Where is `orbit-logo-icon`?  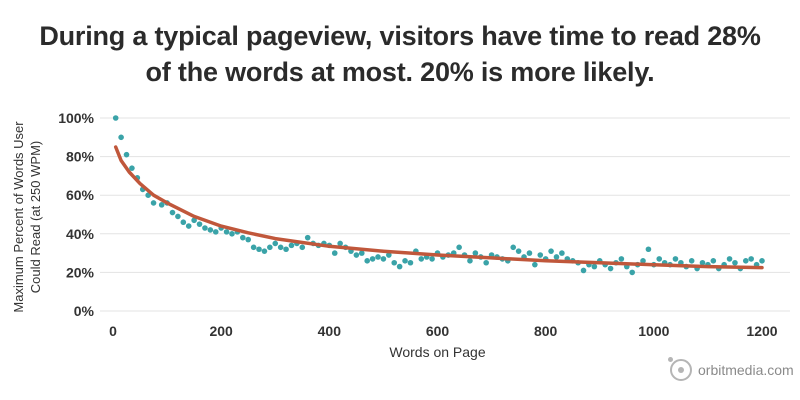 orbit-logo-icon is located at coordinates (680, 369).